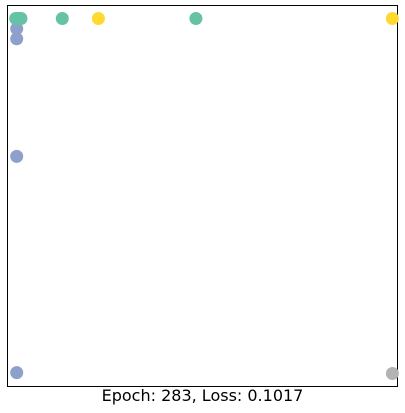  Describe the element at coordinates (17, 39) in the screenshot. I see `scatter-point-s0-p1` at that location.